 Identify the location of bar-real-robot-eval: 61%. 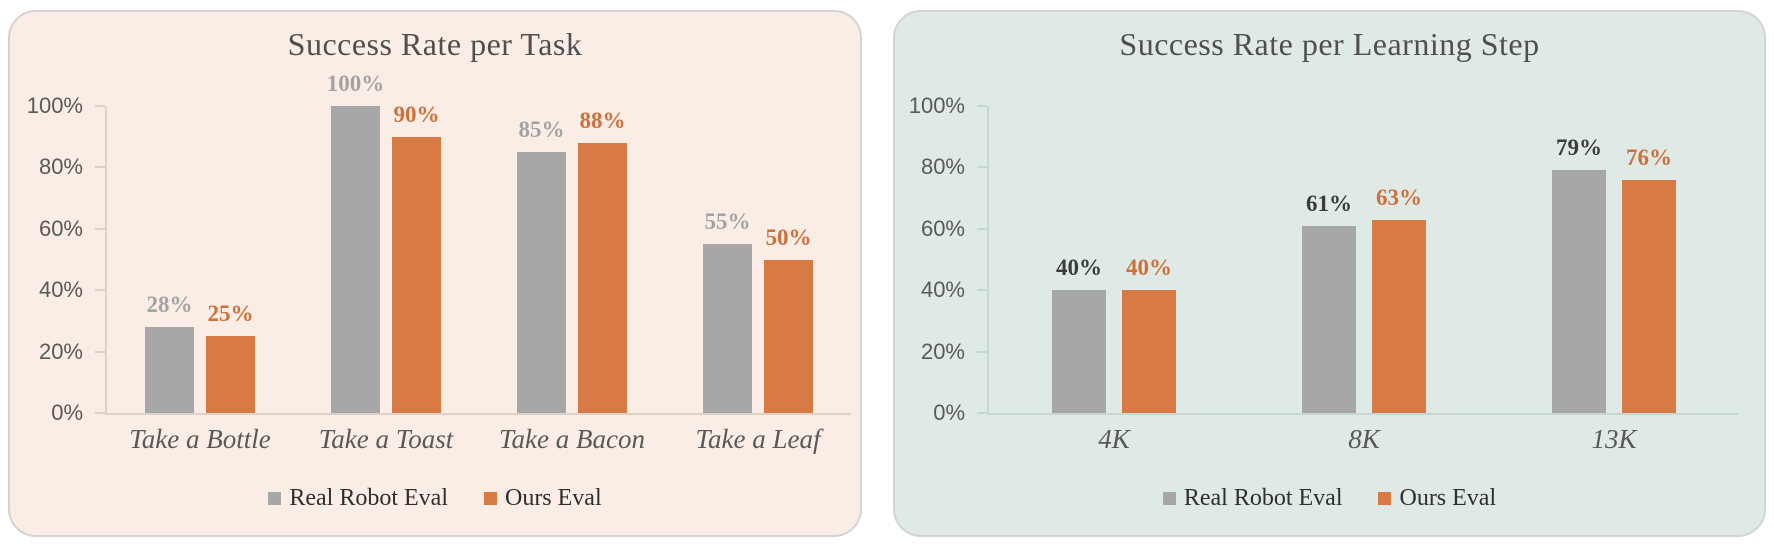
(1329, 302).